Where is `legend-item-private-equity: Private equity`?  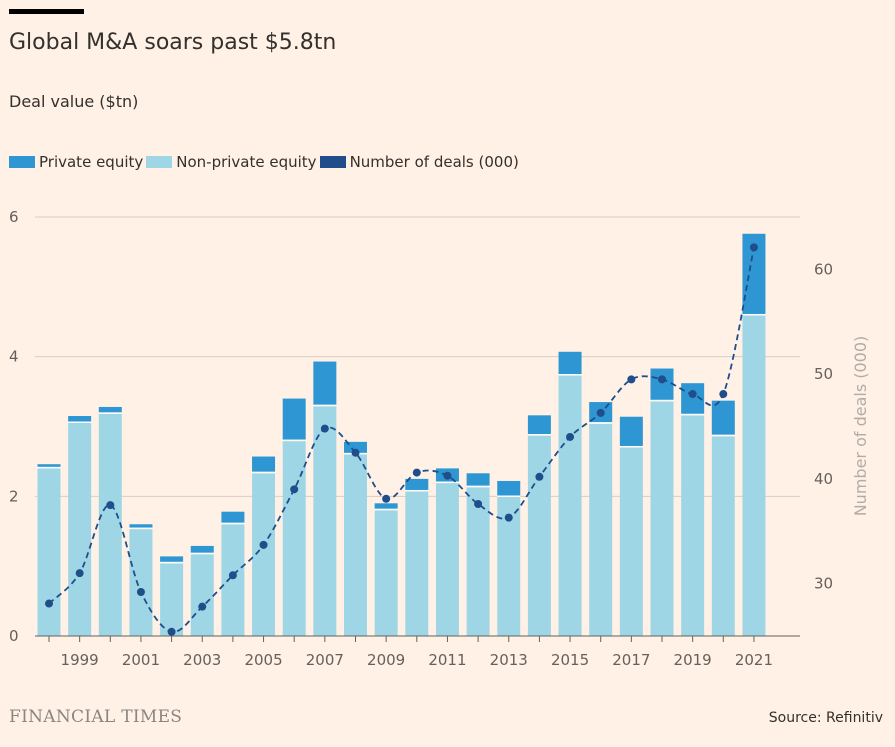
legend-item-private-equity: Private equity is located at coordinates (76, 162).